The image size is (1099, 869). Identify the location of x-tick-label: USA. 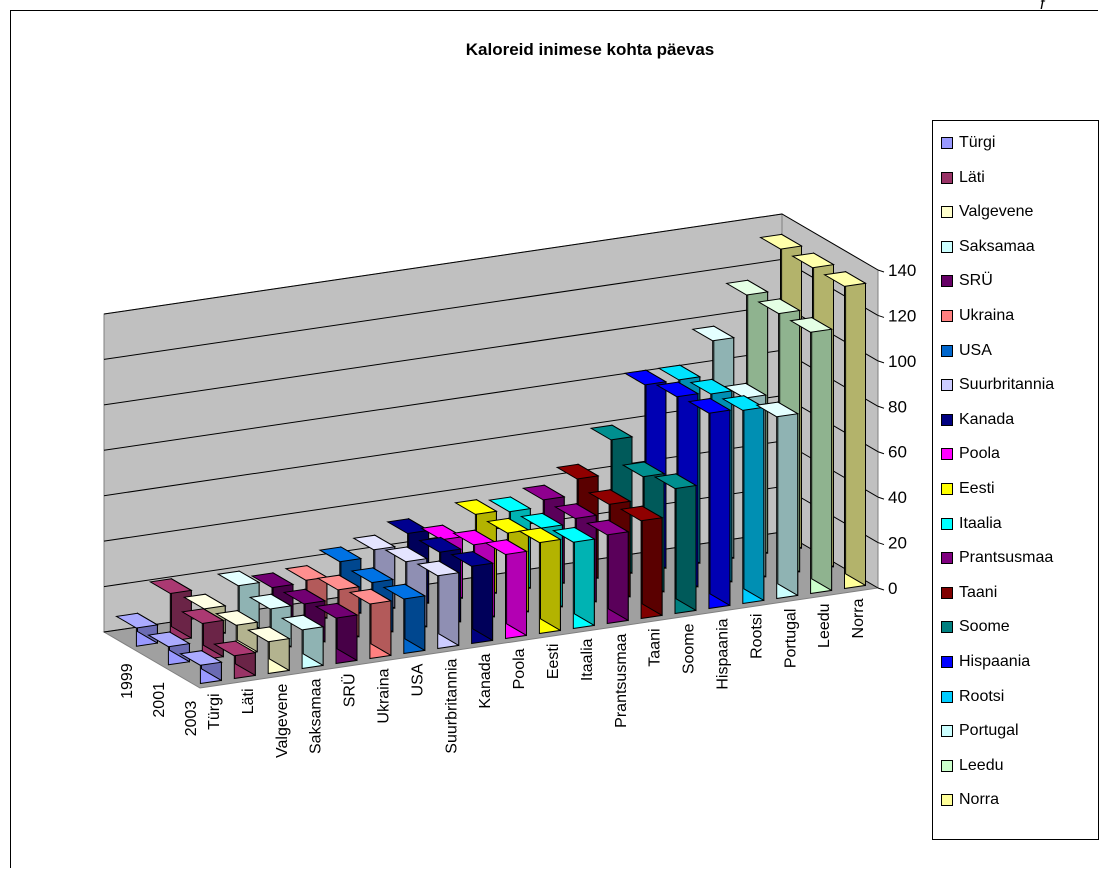
(417, 679).